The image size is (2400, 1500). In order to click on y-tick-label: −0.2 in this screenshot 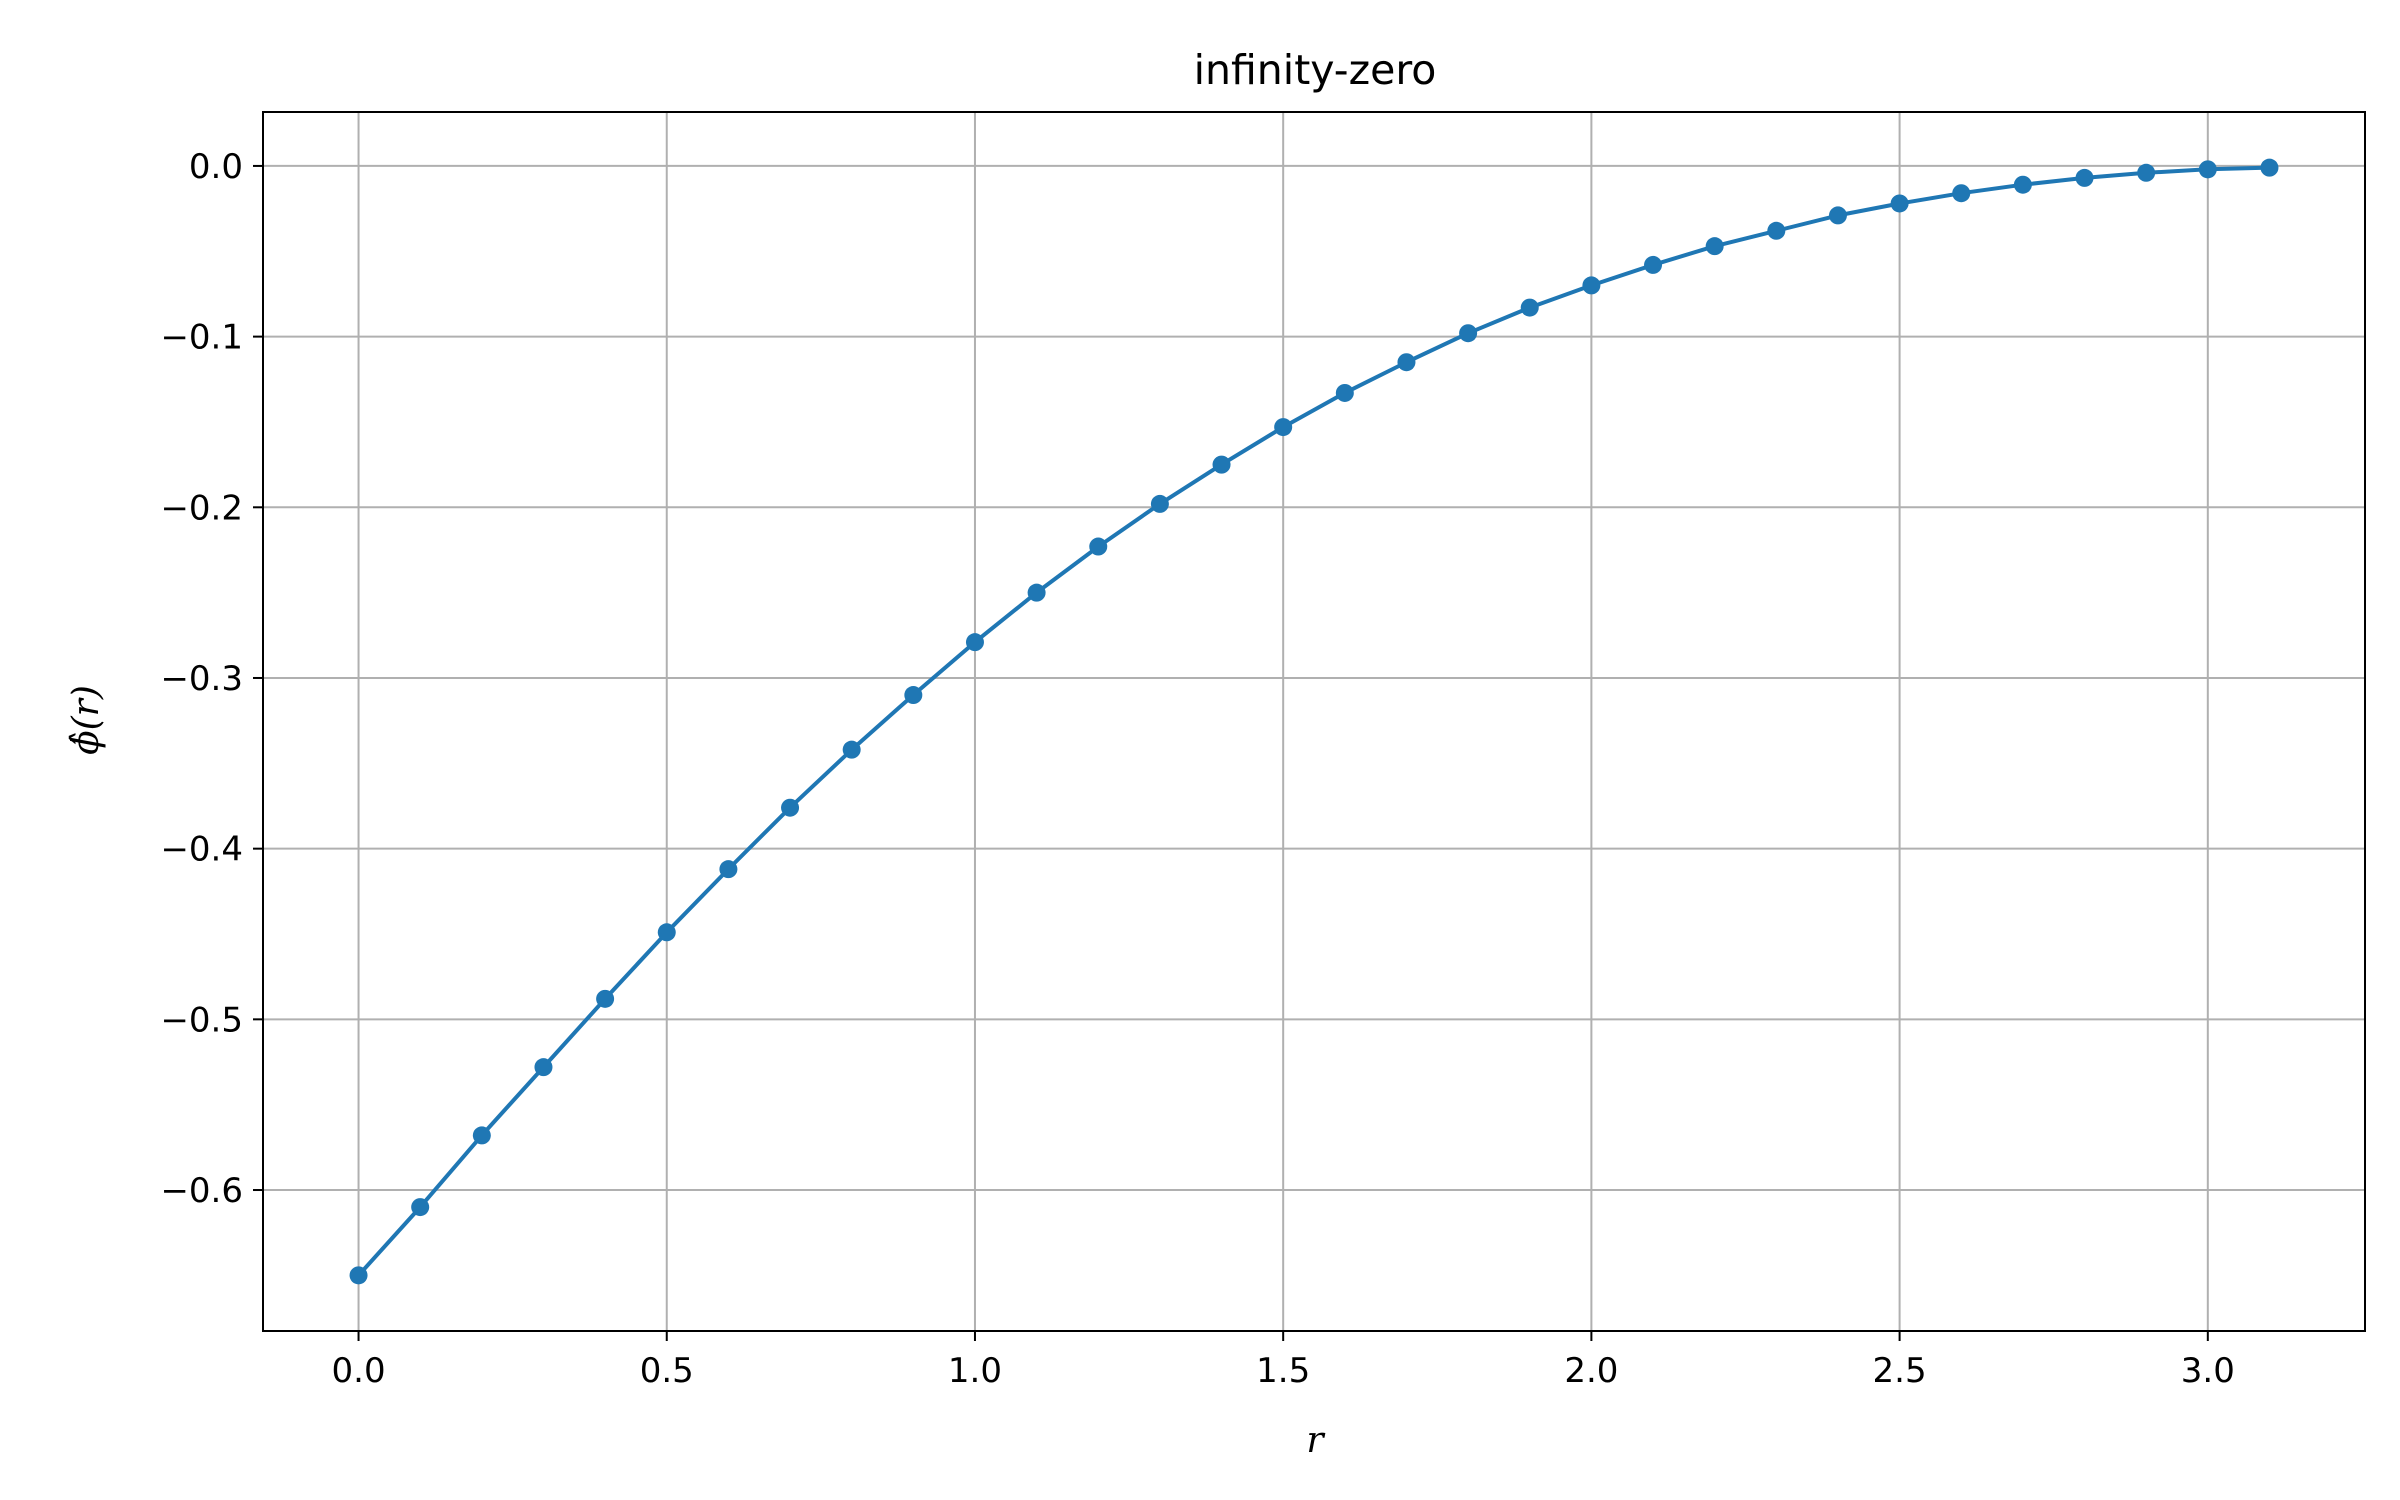, I will do `click(201, 508)`.